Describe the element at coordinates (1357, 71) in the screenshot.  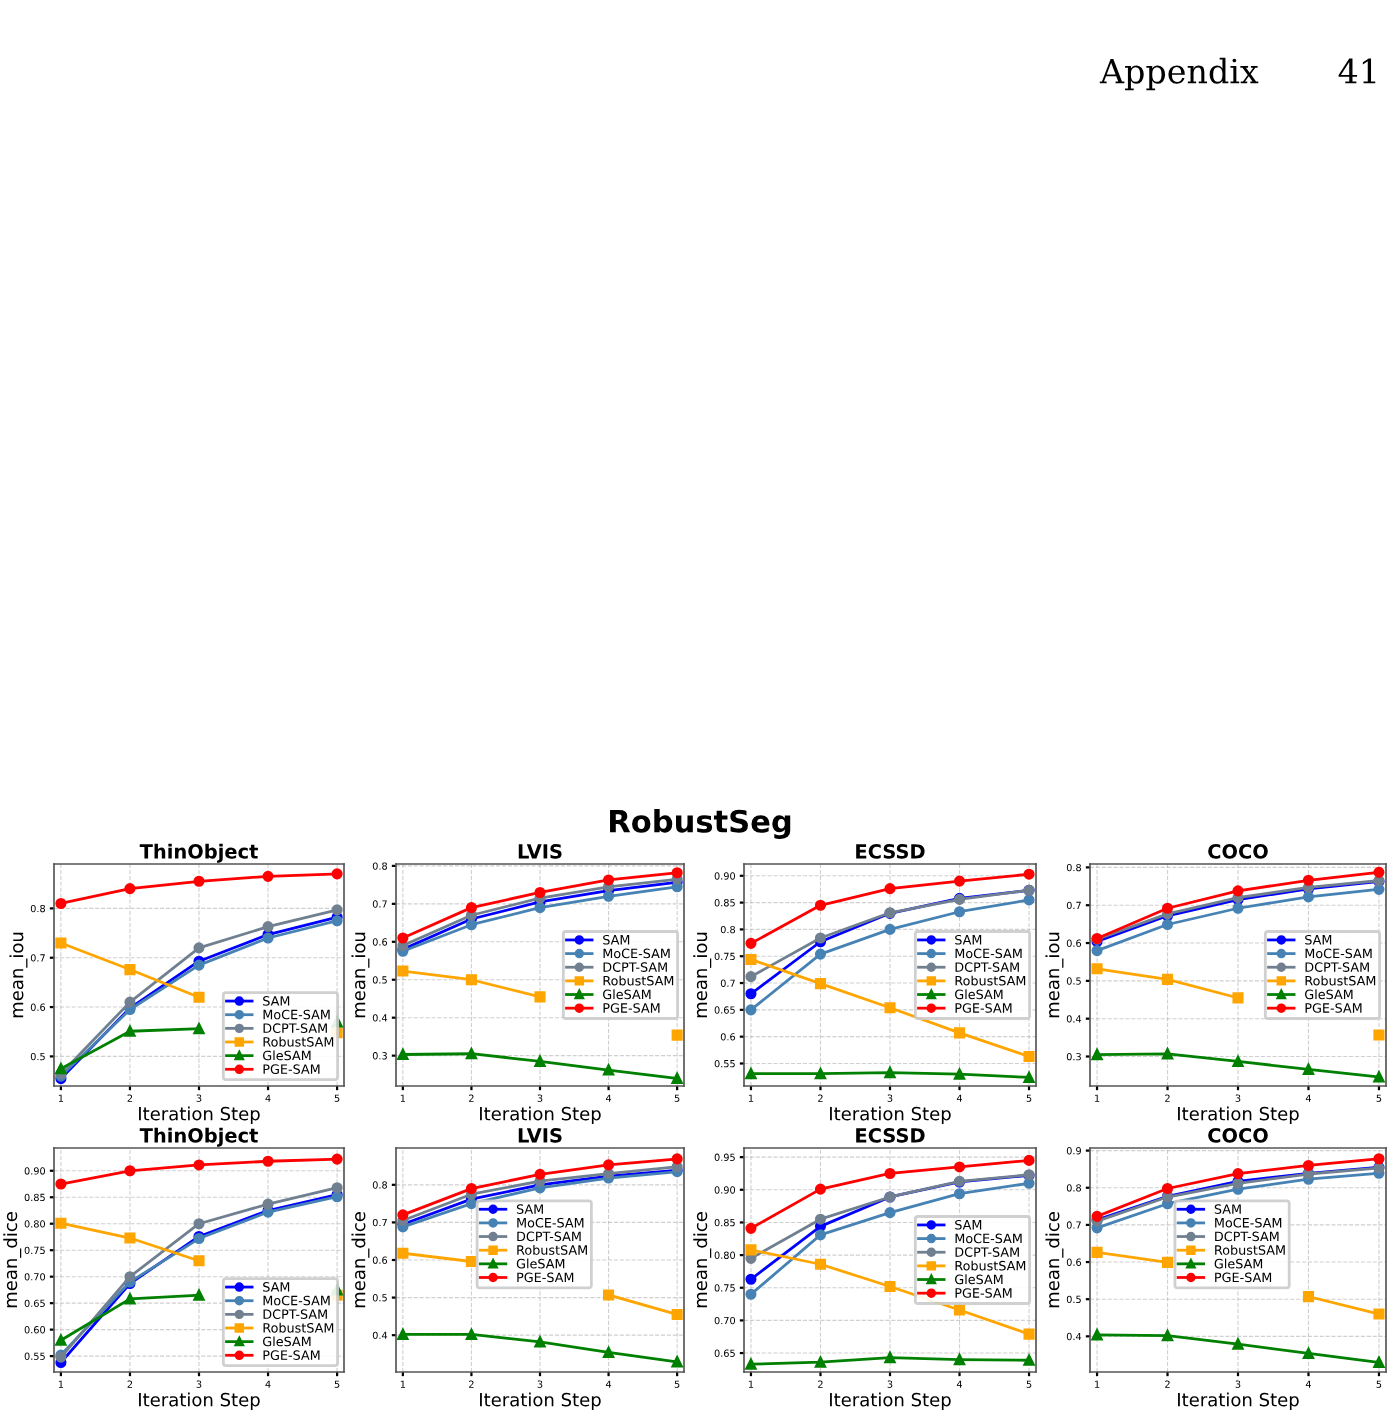
I see `text: 41` at that location.